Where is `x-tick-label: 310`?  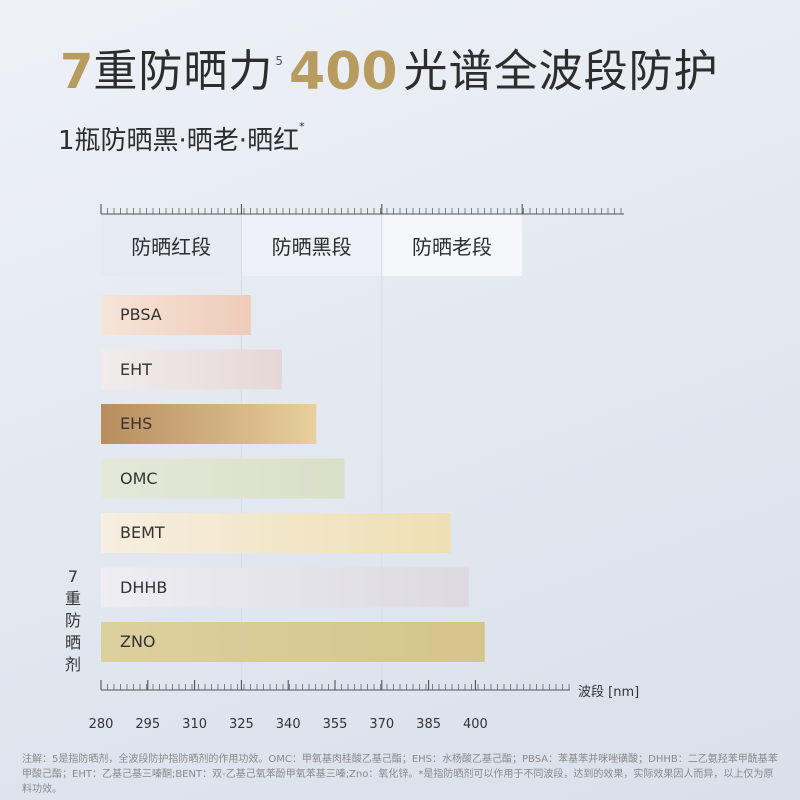 x-tick-label: 310 is located at coordinates (195, 724).